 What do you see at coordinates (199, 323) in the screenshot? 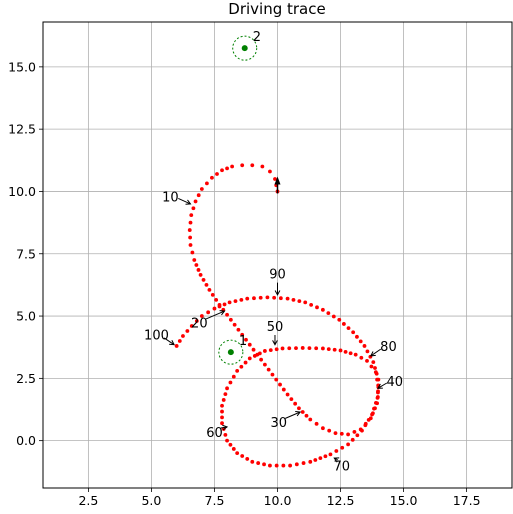
I see `step-annotation-label: 20` at bounding box center [199, 323].